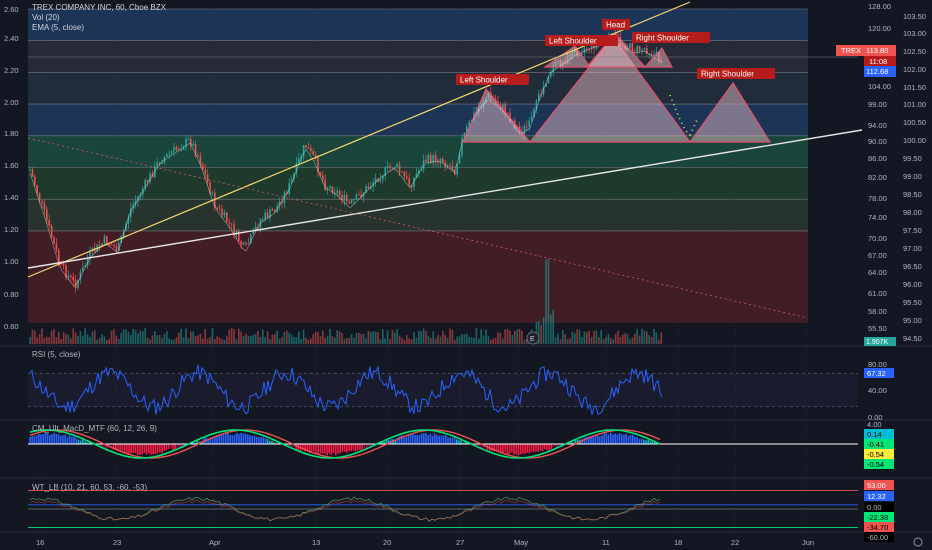 This screenshot has height=550, width=932. Describe the element at coordinates (58, 27) in the screenshot. I see `ema-legend: EMA (5, close)` at that location.